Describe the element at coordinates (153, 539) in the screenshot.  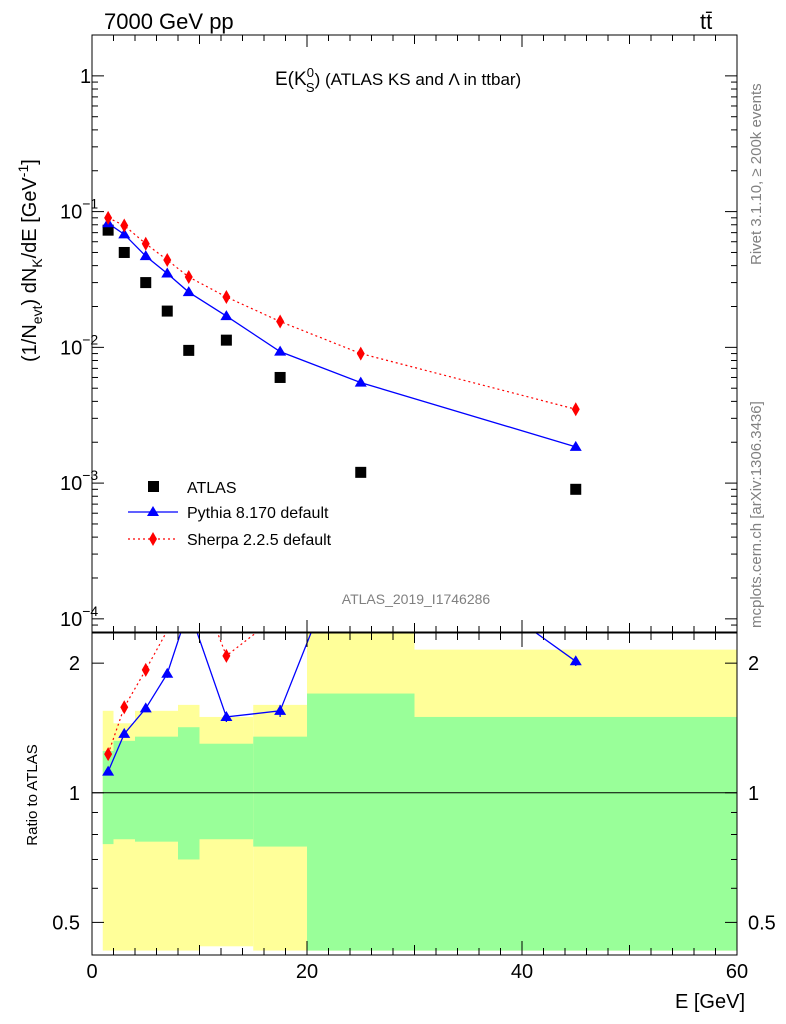
I see `legend-sherpa-marker` at that location.